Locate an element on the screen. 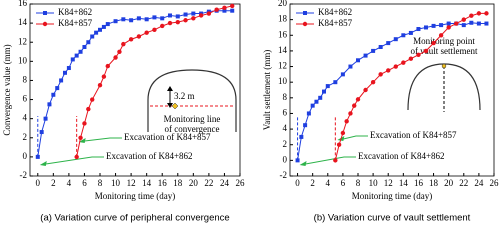  x-tick-label: 4 is located at coordinates (69, 183).